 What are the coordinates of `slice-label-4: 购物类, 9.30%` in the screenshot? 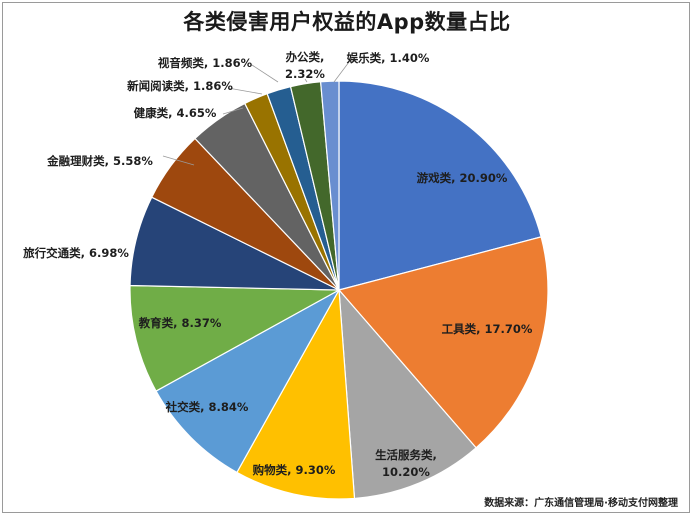 It's located at (294, 470).